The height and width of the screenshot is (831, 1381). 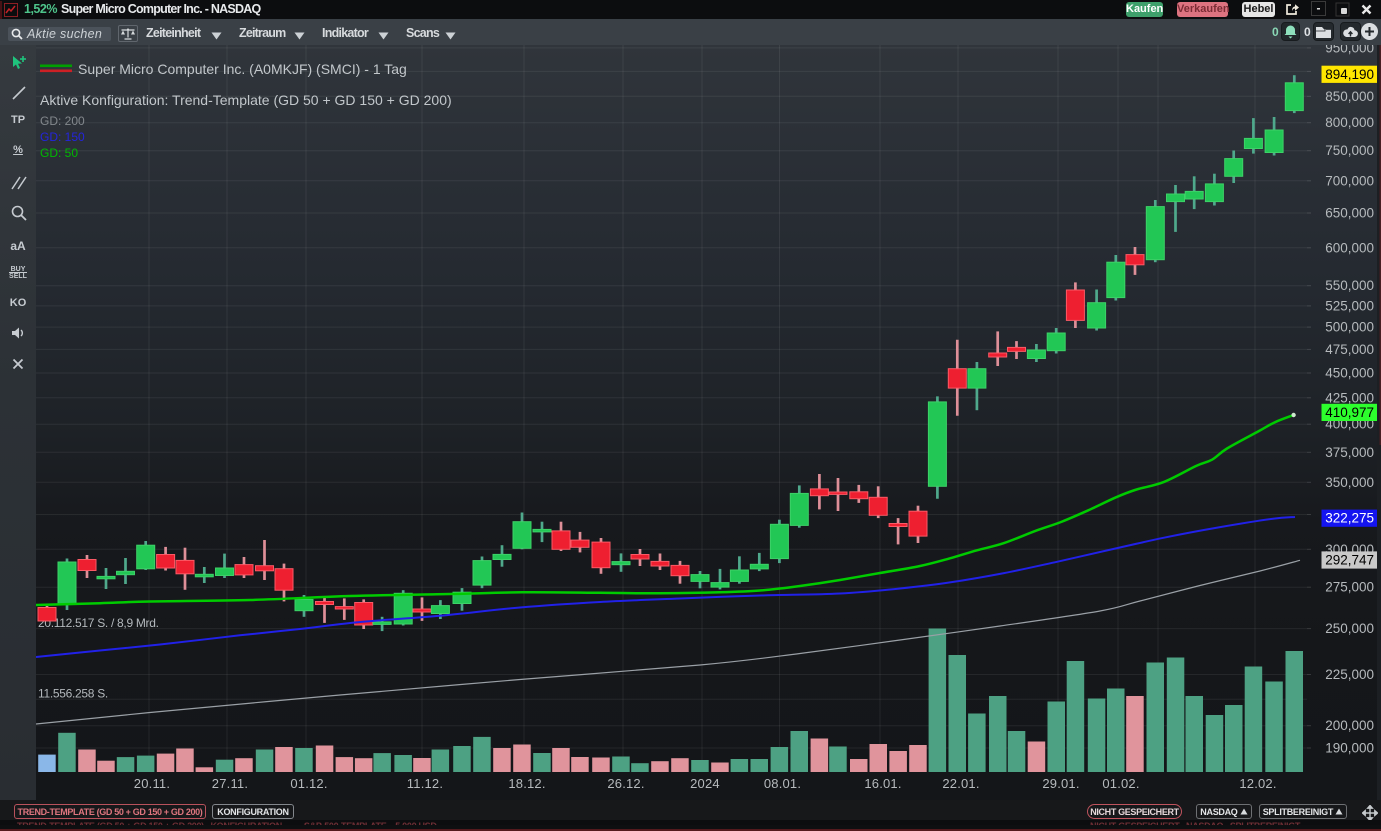 What do you see at coordinates (62, 137) in the screenshot?
I see `svg-text: GD: 150` at bounding box center [62, 137].